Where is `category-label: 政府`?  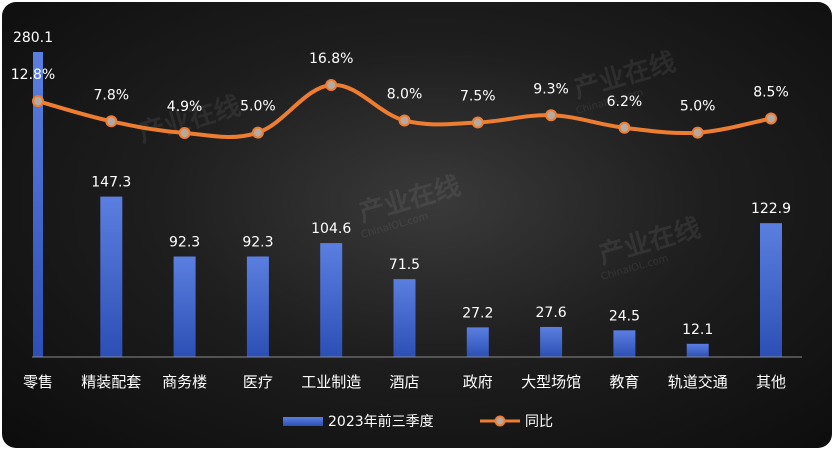
category-label: 政府 is located at coordinates (478, 382).